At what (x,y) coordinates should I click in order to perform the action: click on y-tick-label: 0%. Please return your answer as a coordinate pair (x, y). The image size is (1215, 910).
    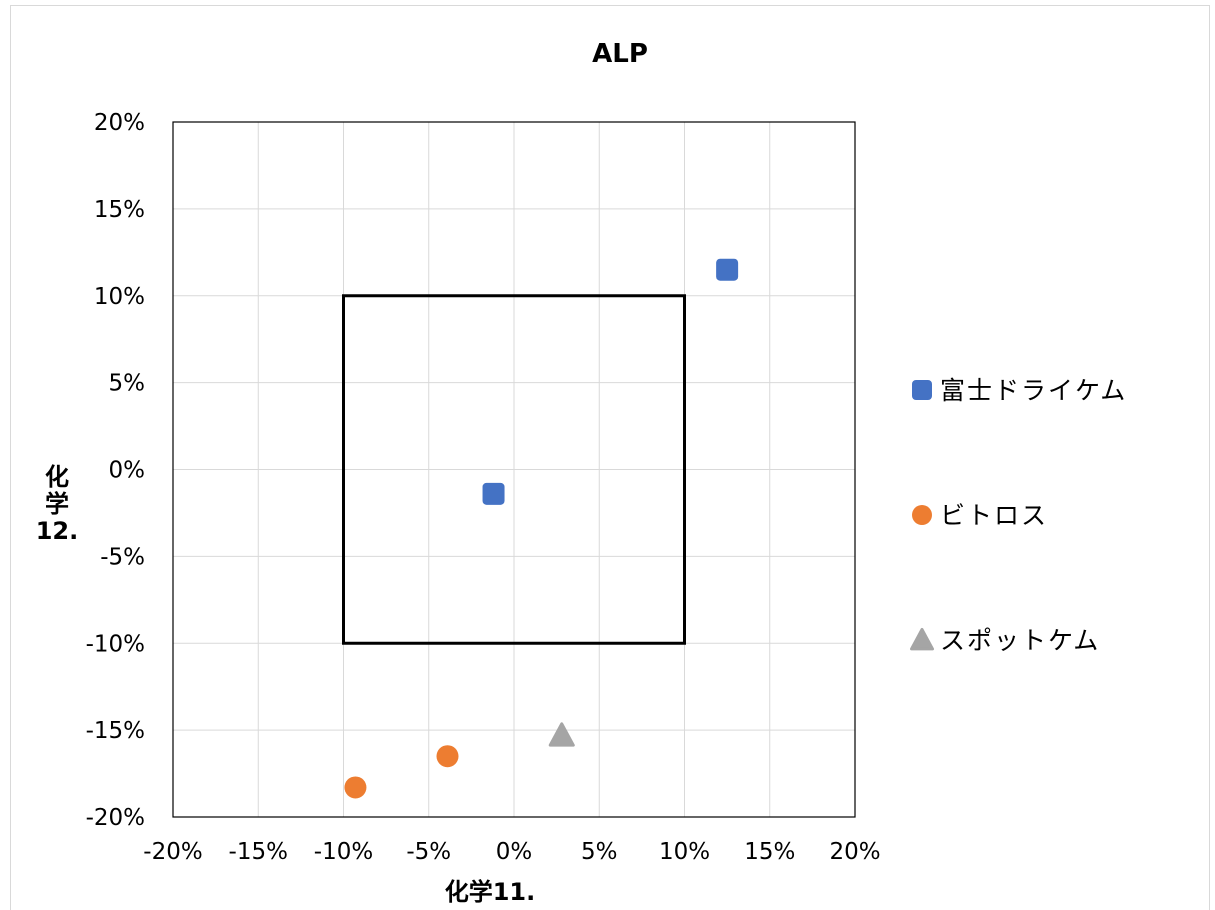
    Looking at the image, I should click on (127, 471).